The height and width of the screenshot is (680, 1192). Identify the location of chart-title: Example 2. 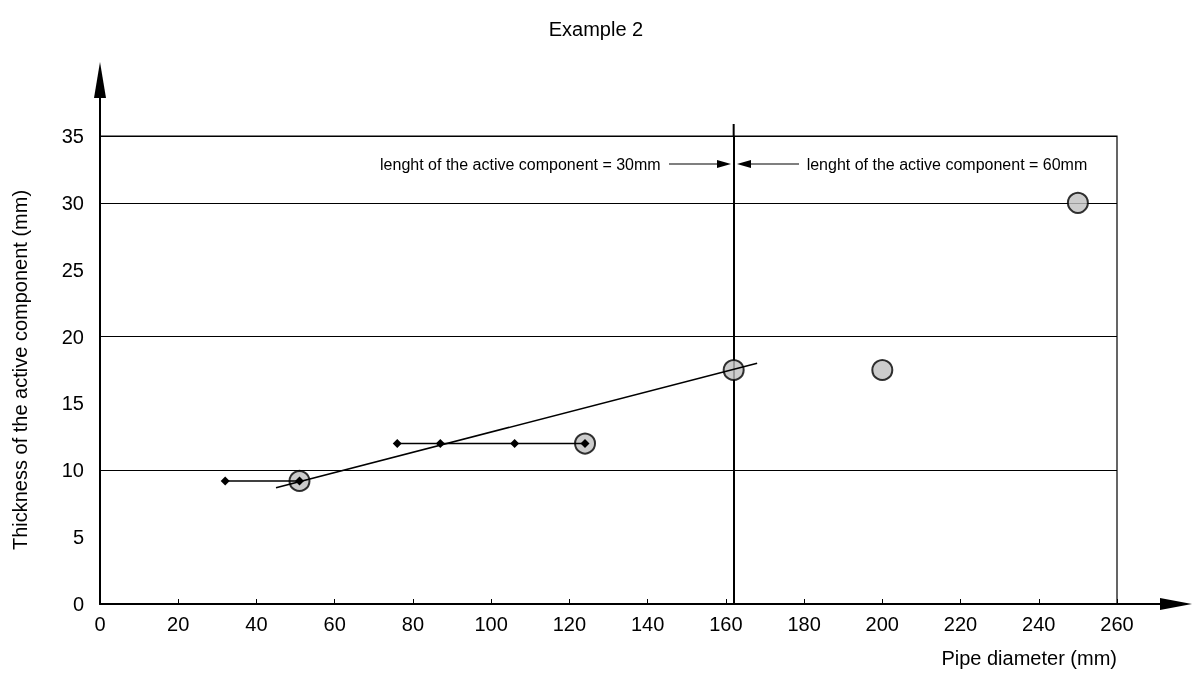
(596, 29).